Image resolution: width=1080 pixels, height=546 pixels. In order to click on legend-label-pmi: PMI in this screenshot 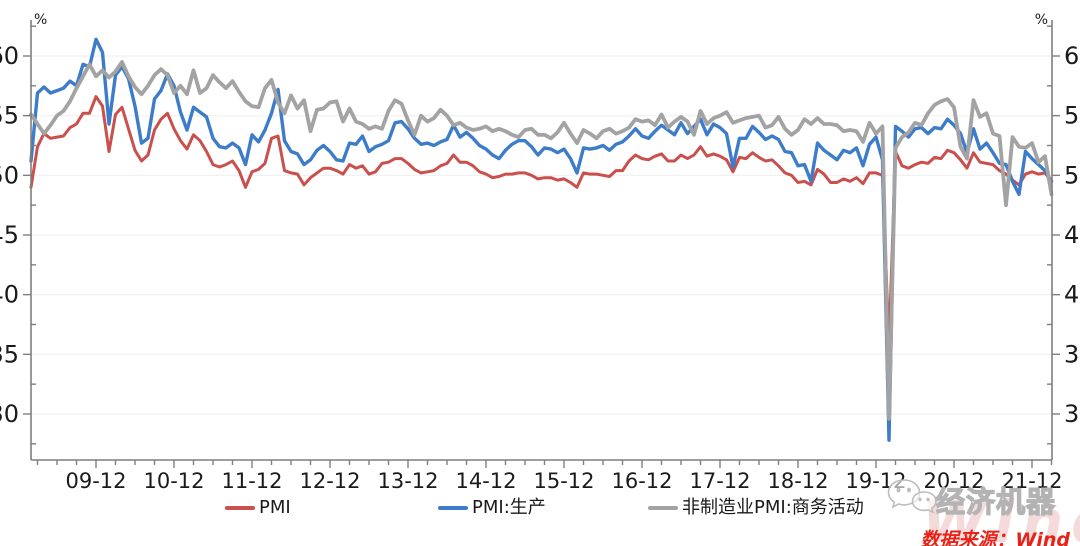, I will do `click(275, 507)`.